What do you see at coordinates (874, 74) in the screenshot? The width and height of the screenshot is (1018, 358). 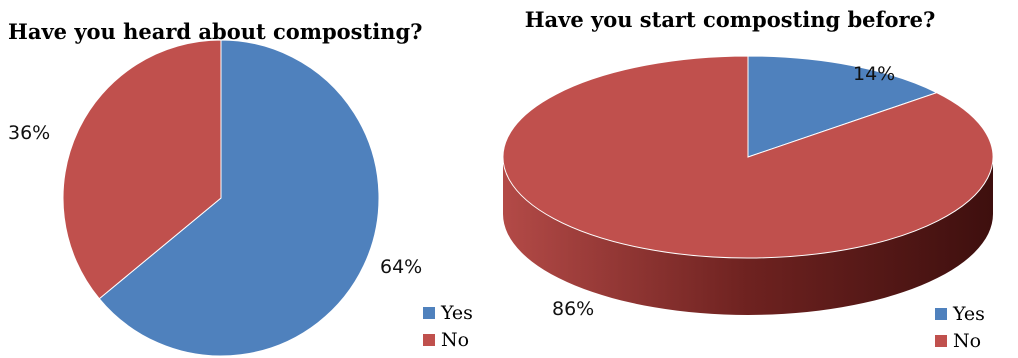 I see `chart2-label-yes: 14%` at bounding box center [874, 74].